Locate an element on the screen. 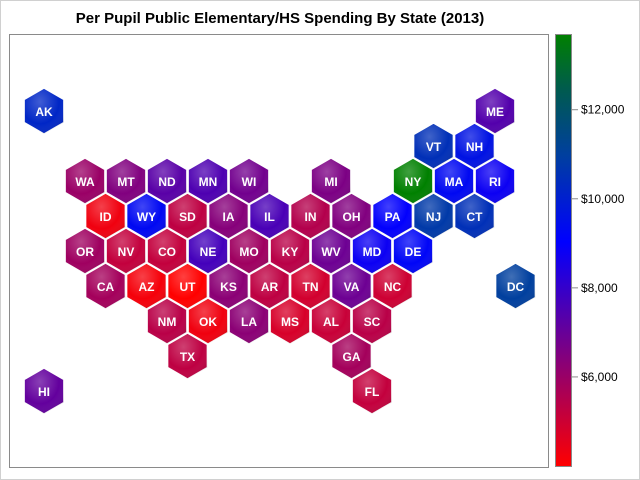 The height and width of the screenshot is (480, 640). state-label: NY is located at coordinates (413, 182).